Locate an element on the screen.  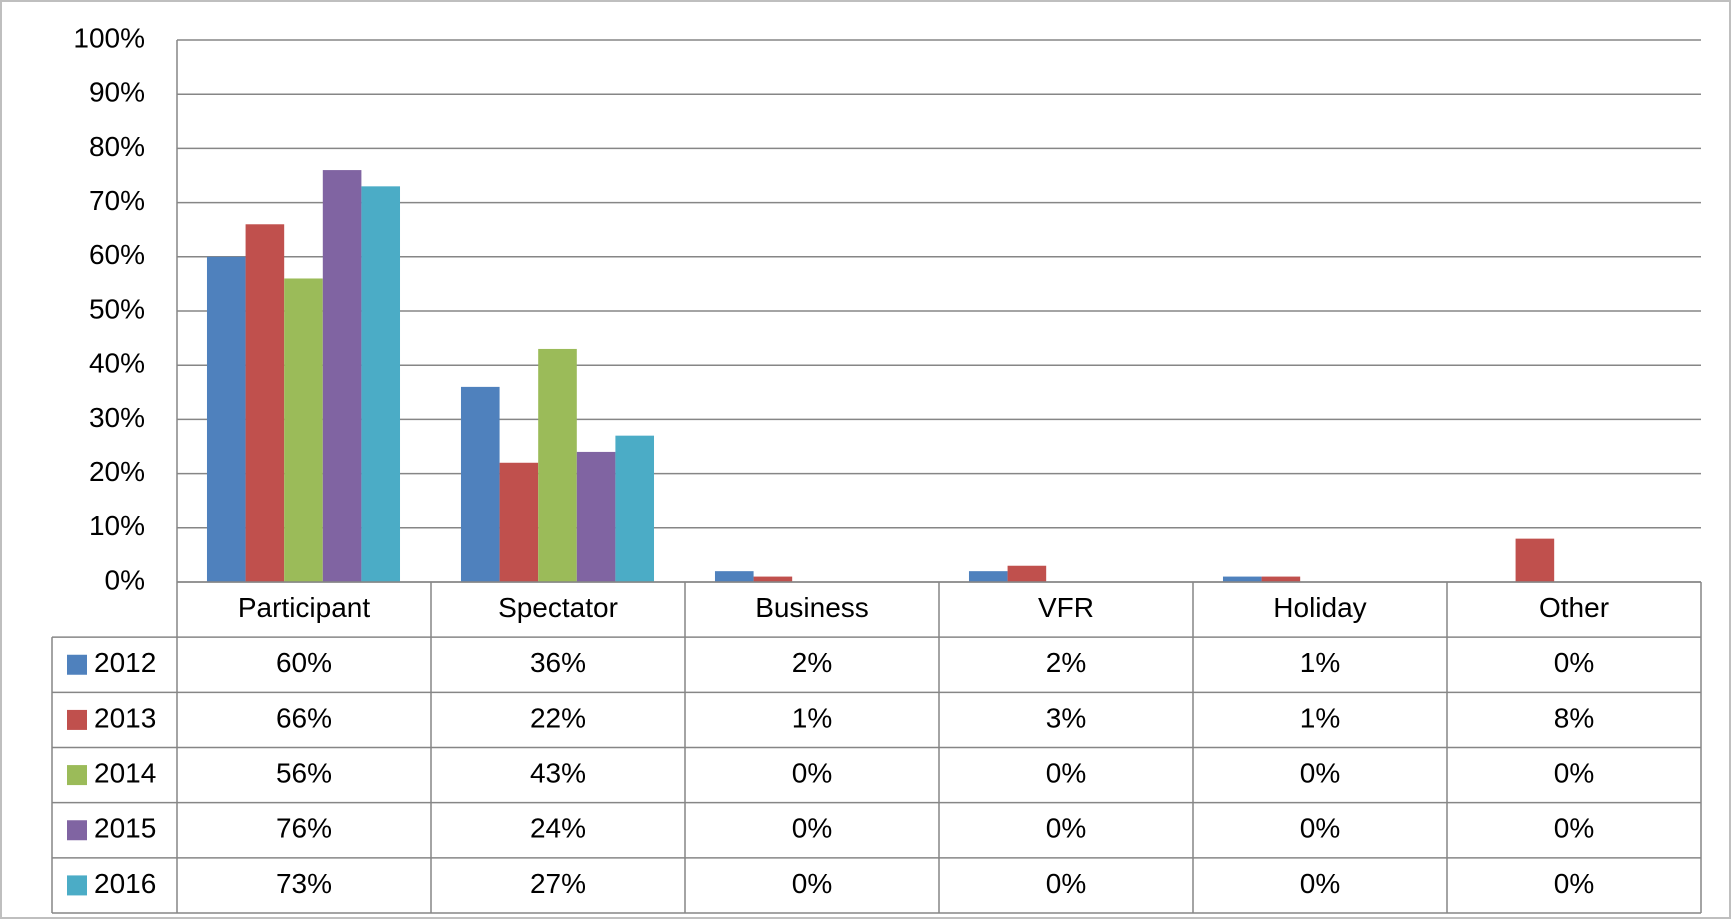
y-tick-label: 40% is located at coordinates (117, 363).